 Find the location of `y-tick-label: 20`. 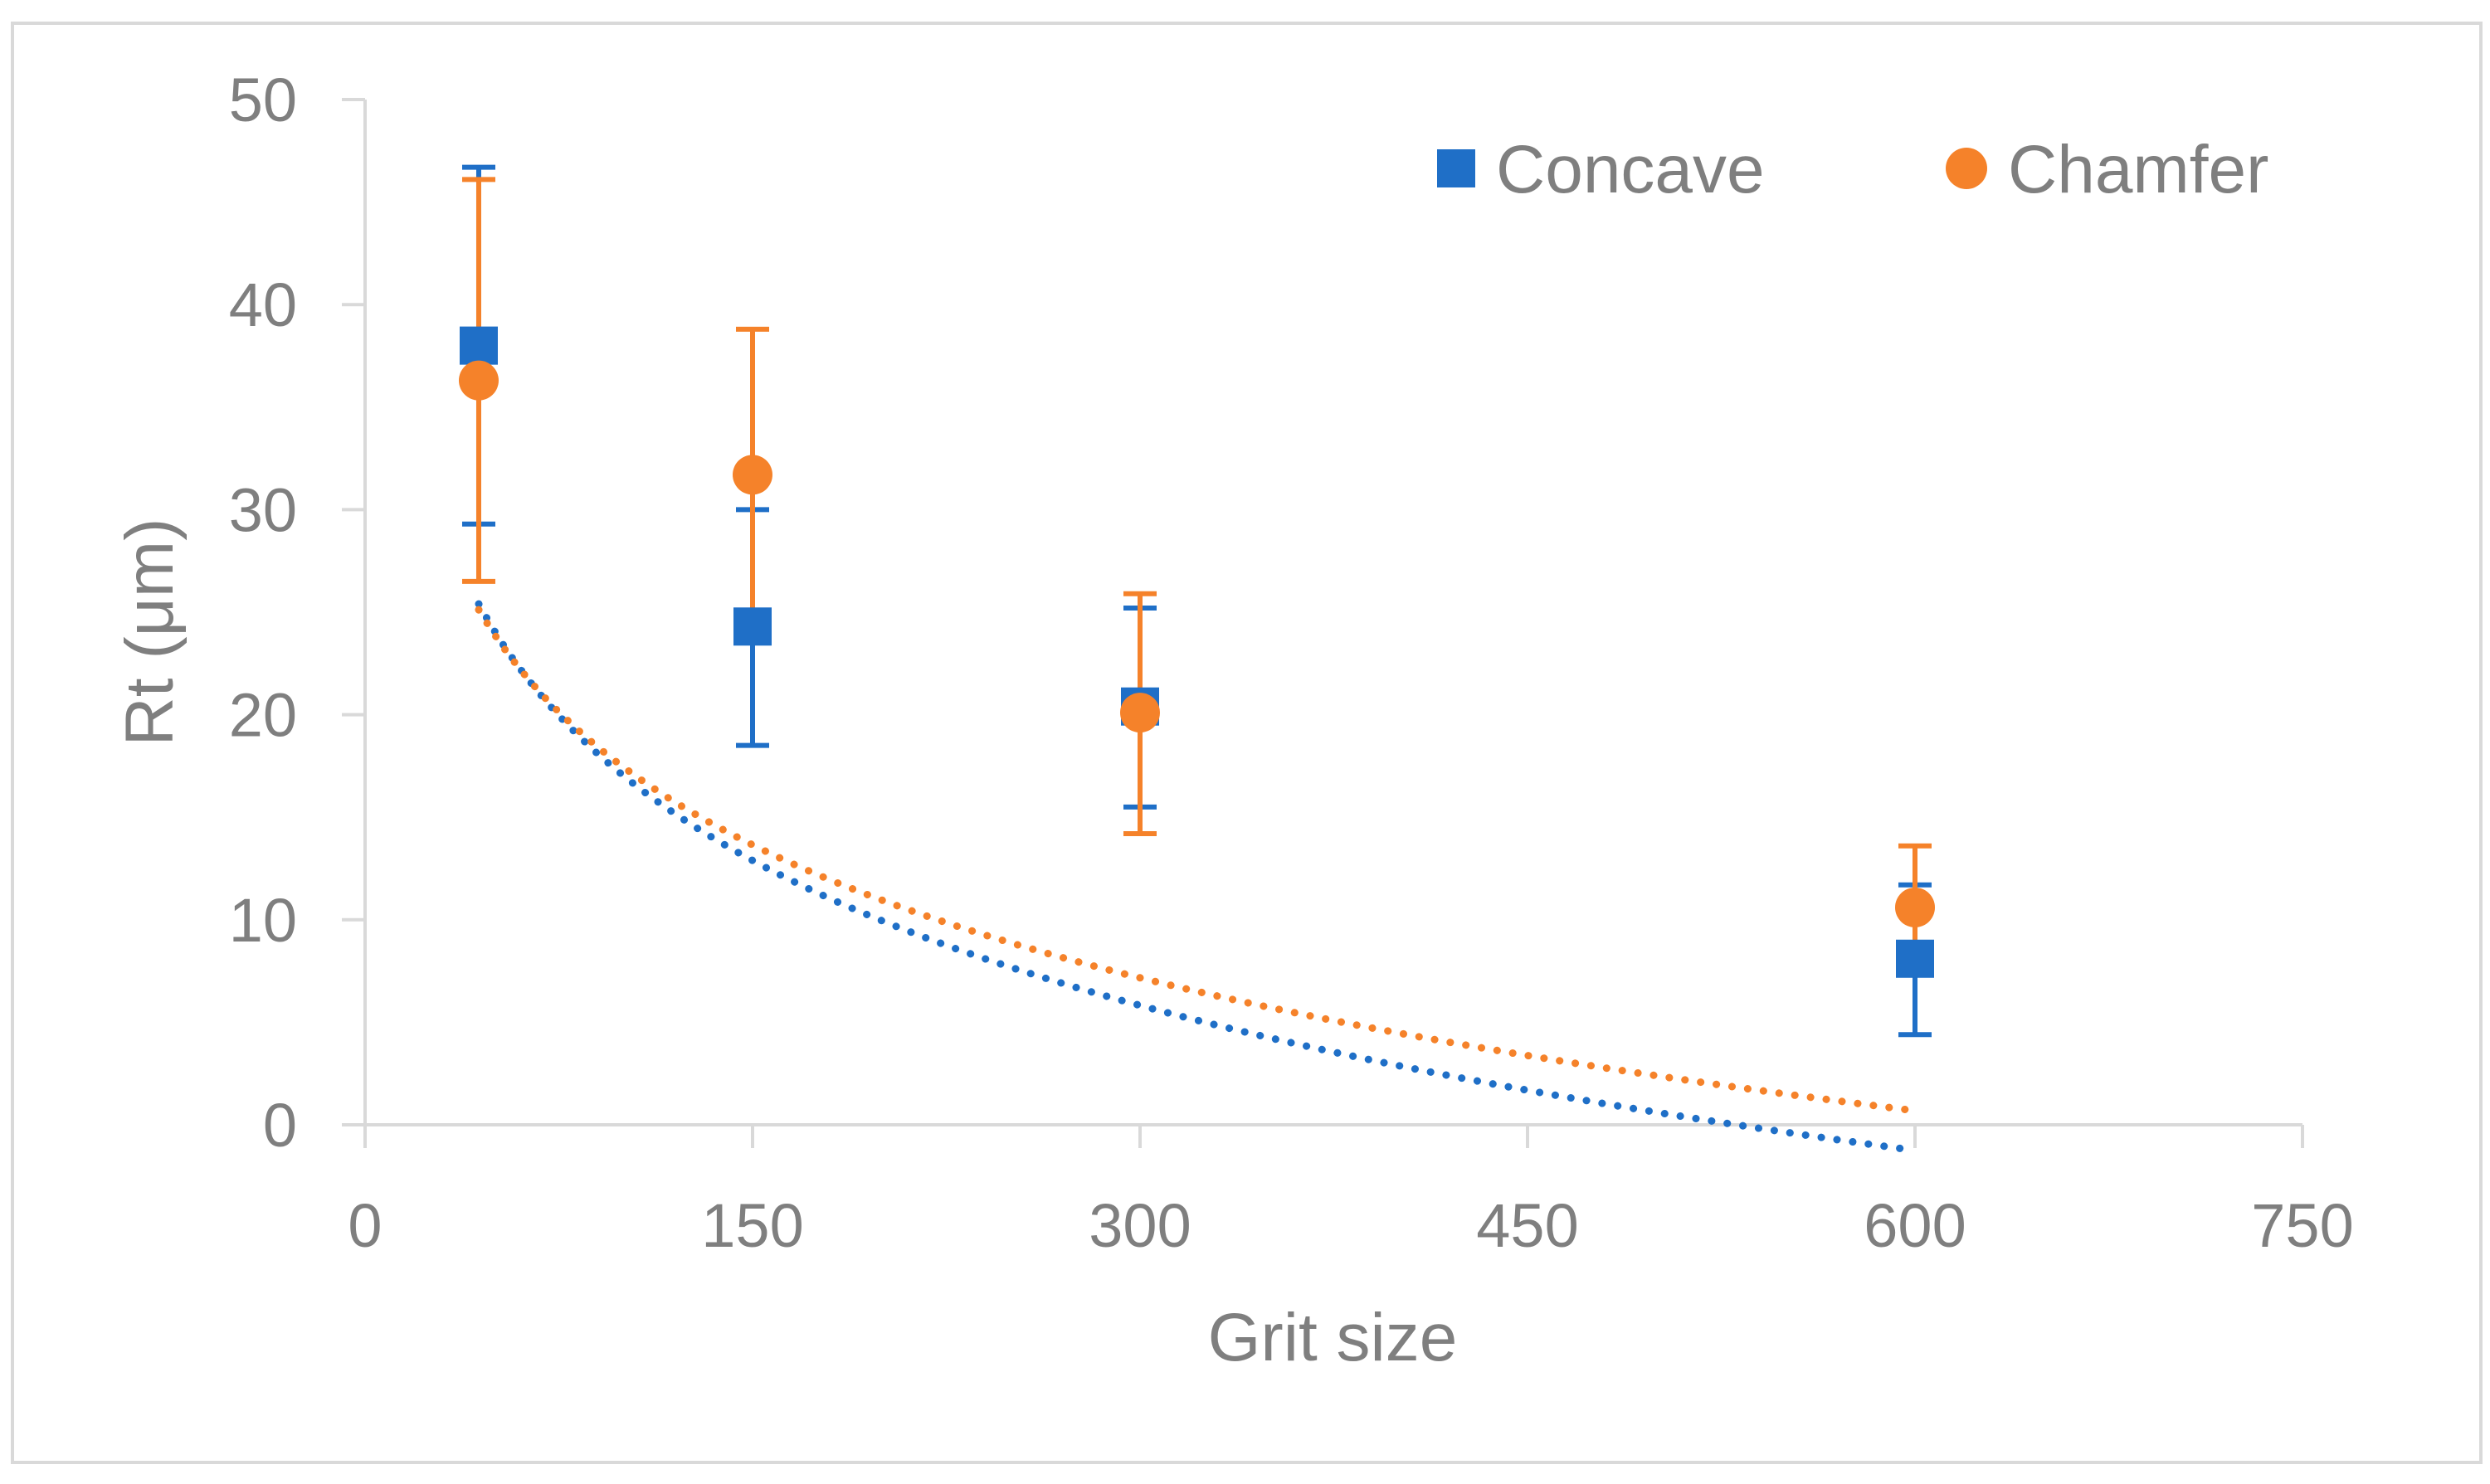

y-tick-label: 20 is located at coordinates (263, 715).